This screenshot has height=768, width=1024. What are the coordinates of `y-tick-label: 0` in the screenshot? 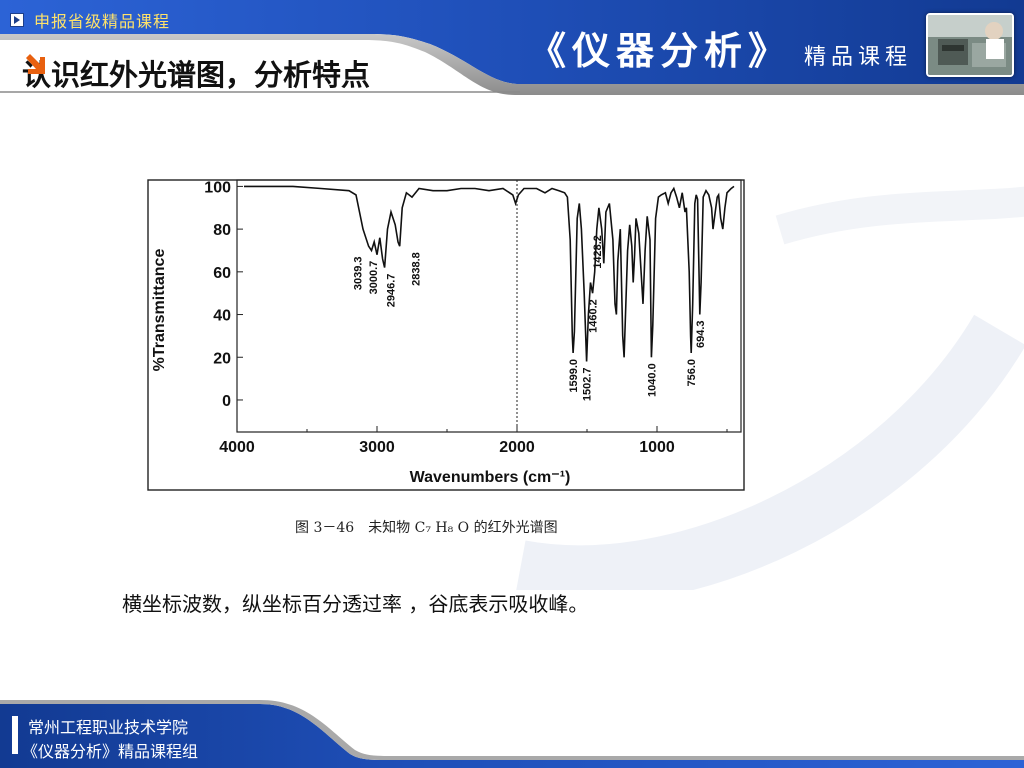 It's located at (226, 401).